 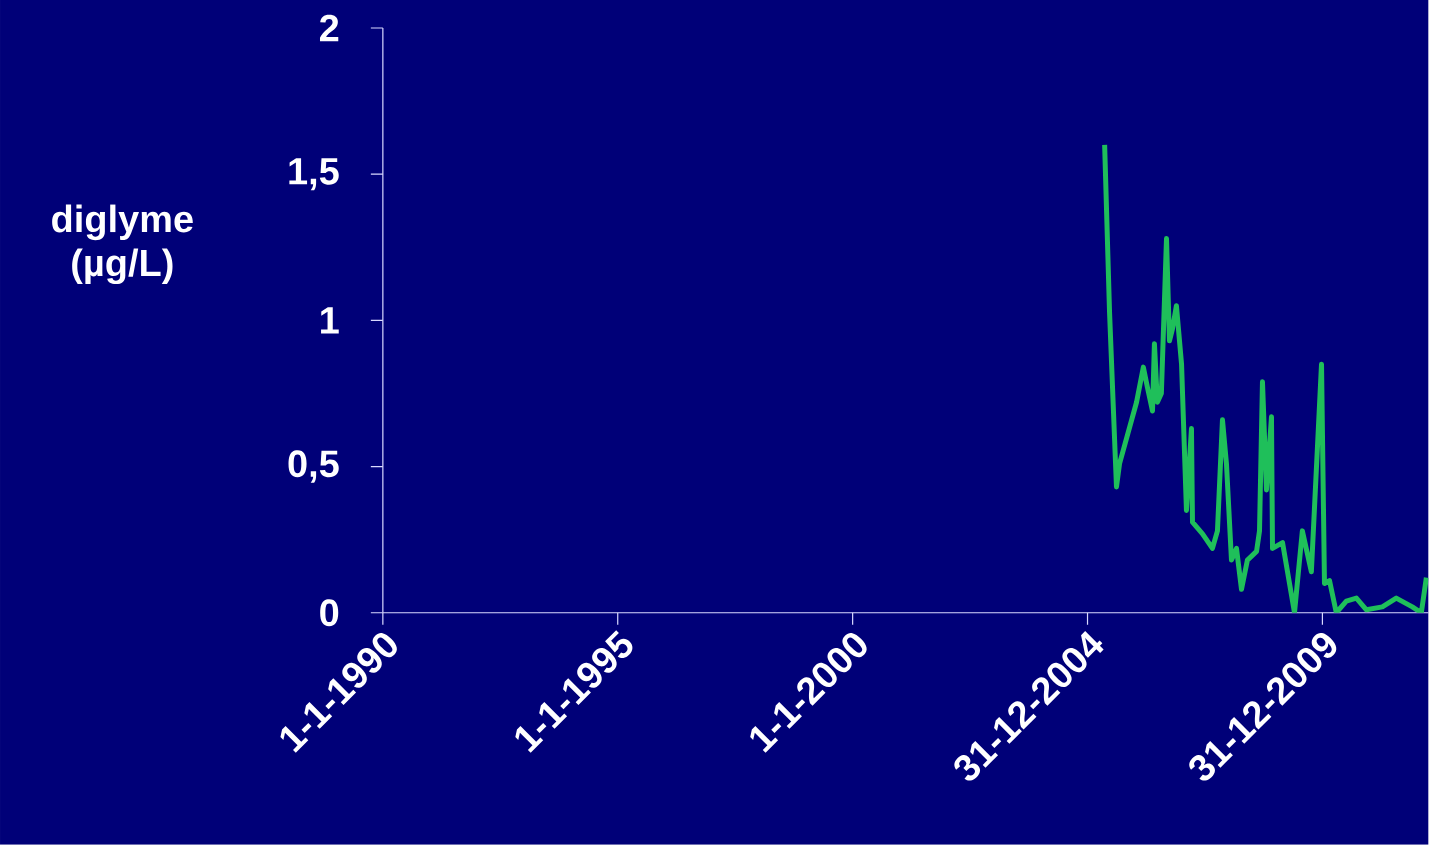 I want to click on y-tick-label: 1, so click(x=330, y=320).